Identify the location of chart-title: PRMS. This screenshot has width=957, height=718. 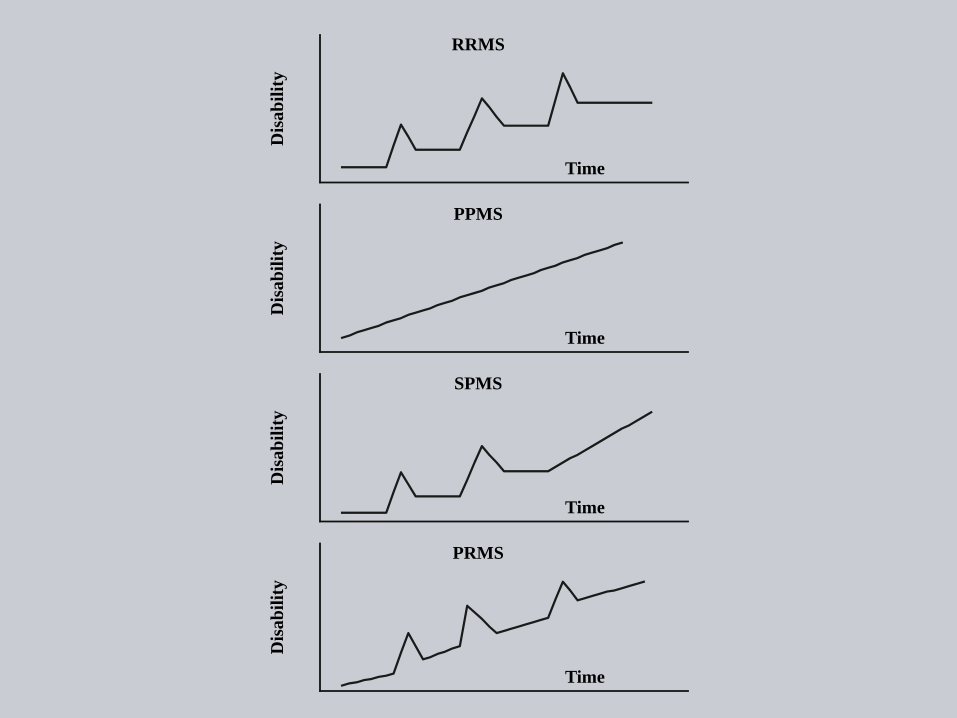
(478, 552).